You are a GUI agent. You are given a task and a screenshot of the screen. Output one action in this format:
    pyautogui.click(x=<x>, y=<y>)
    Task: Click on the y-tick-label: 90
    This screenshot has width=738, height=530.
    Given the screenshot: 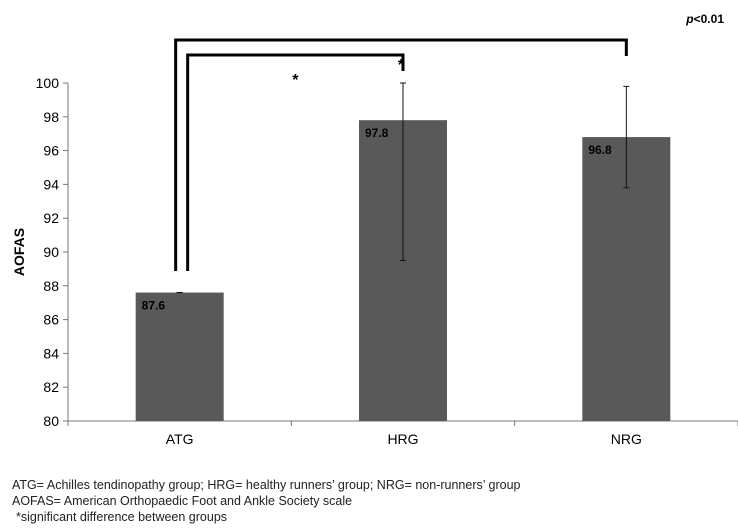 What is the action you would take?
    pyautogui.click(x=51, y=252)
    